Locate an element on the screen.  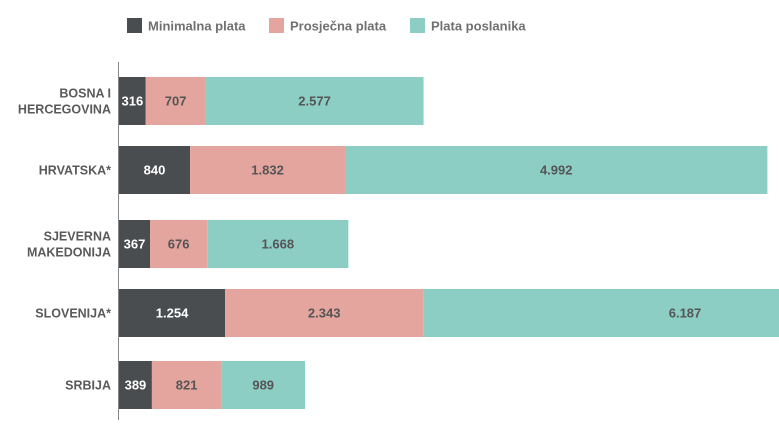
bar-value-label: 821 is located at coordinates (187, 385).